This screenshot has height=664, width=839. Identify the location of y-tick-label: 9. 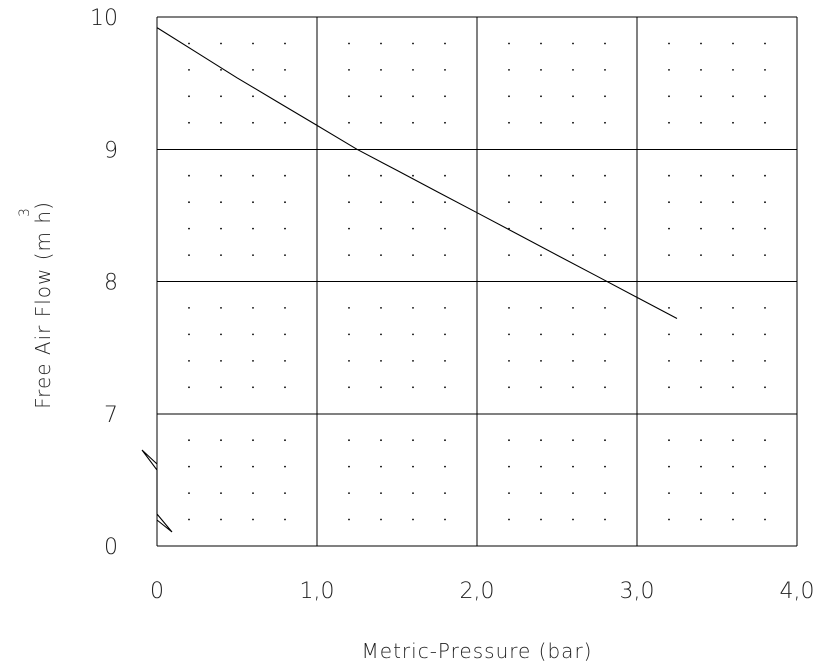
(111, 150).